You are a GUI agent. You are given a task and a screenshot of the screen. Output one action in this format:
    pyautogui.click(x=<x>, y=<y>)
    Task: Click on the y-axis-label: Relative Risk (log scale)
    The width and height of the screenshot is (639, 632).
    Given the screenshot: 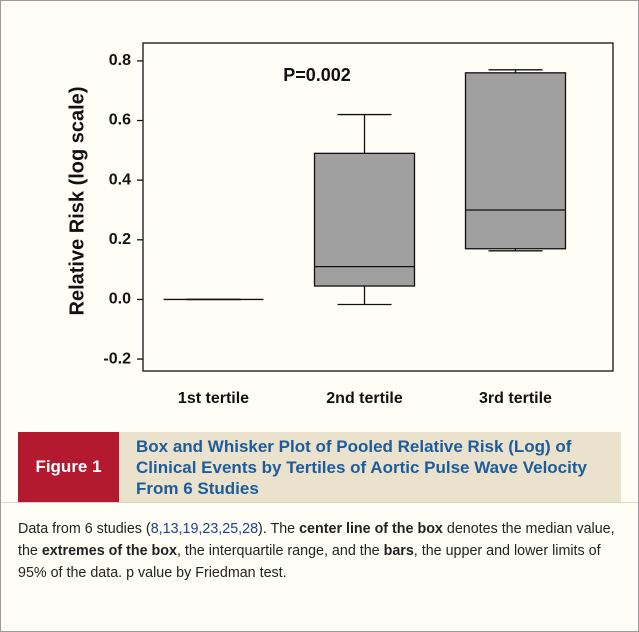 What is the action you would take?
    pyautogui.click(x=77, y=201)
    